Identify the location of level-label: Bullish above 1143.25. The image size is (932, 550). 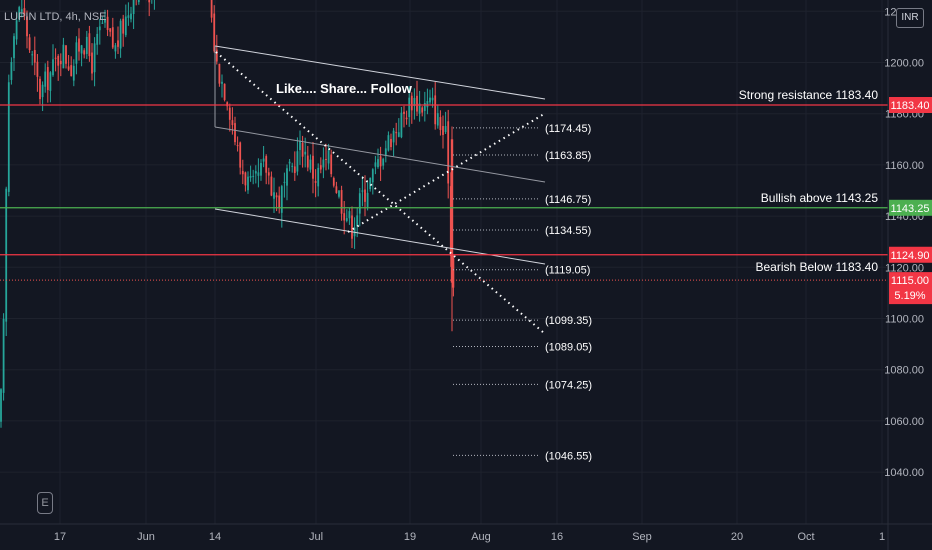
(820, 198).